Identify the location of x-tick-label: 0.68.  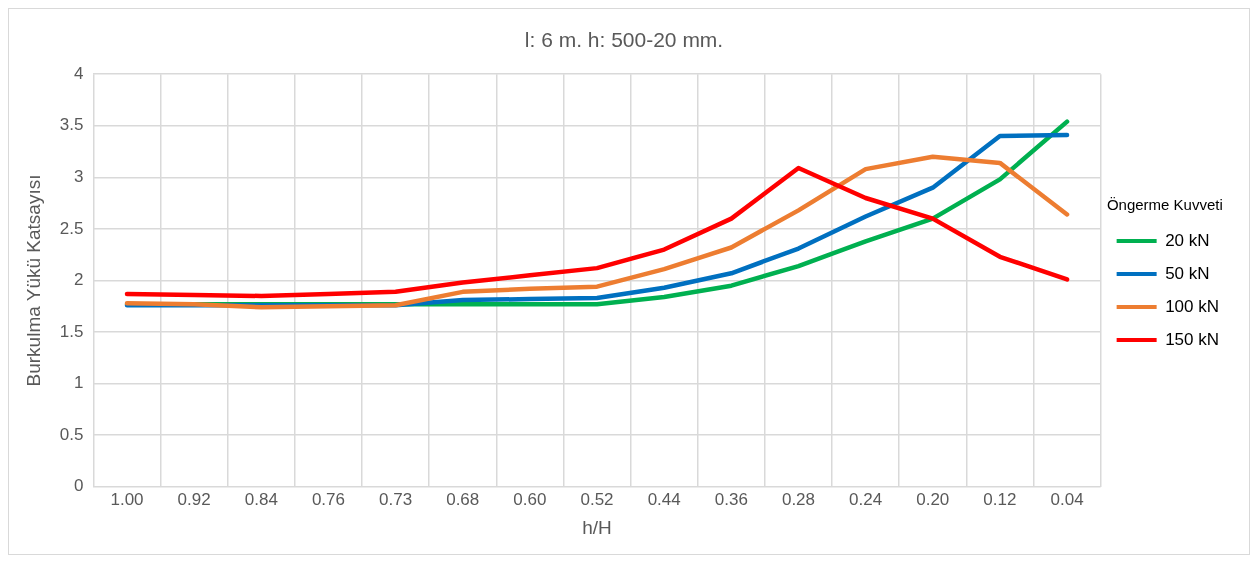
(463, 499).